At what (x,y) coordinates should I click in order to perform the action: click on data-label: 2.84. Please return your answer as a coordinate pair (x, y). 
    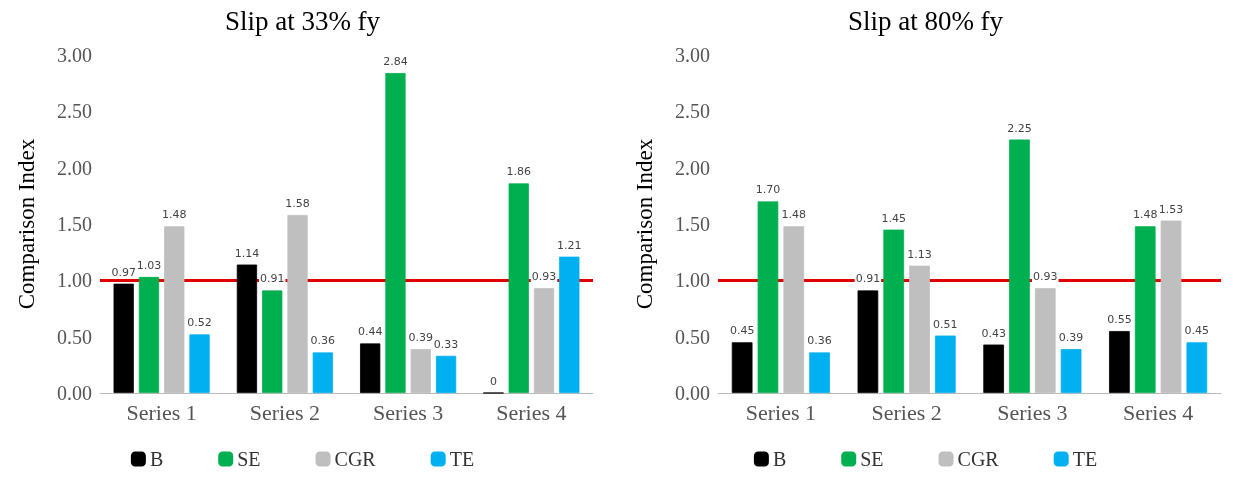
    Looking at the image, I should click on (395, 62).